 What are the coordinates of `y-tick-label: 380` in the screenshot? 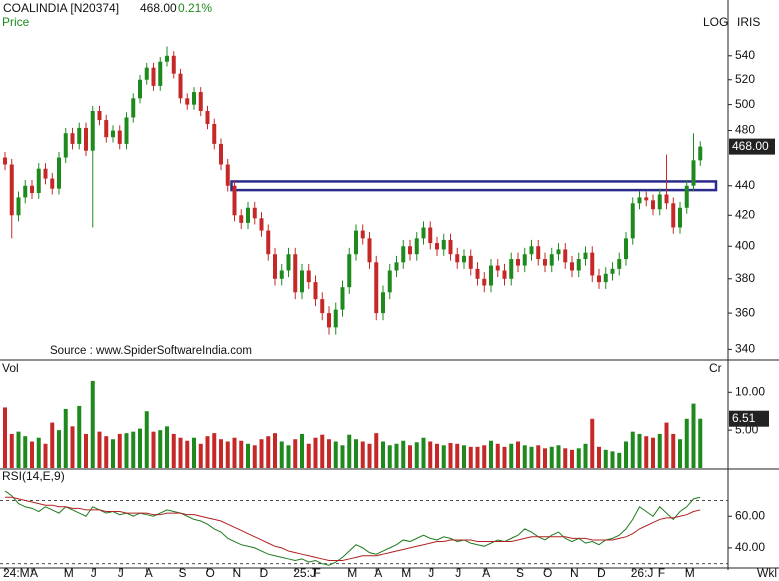 It's located at (745, 278).